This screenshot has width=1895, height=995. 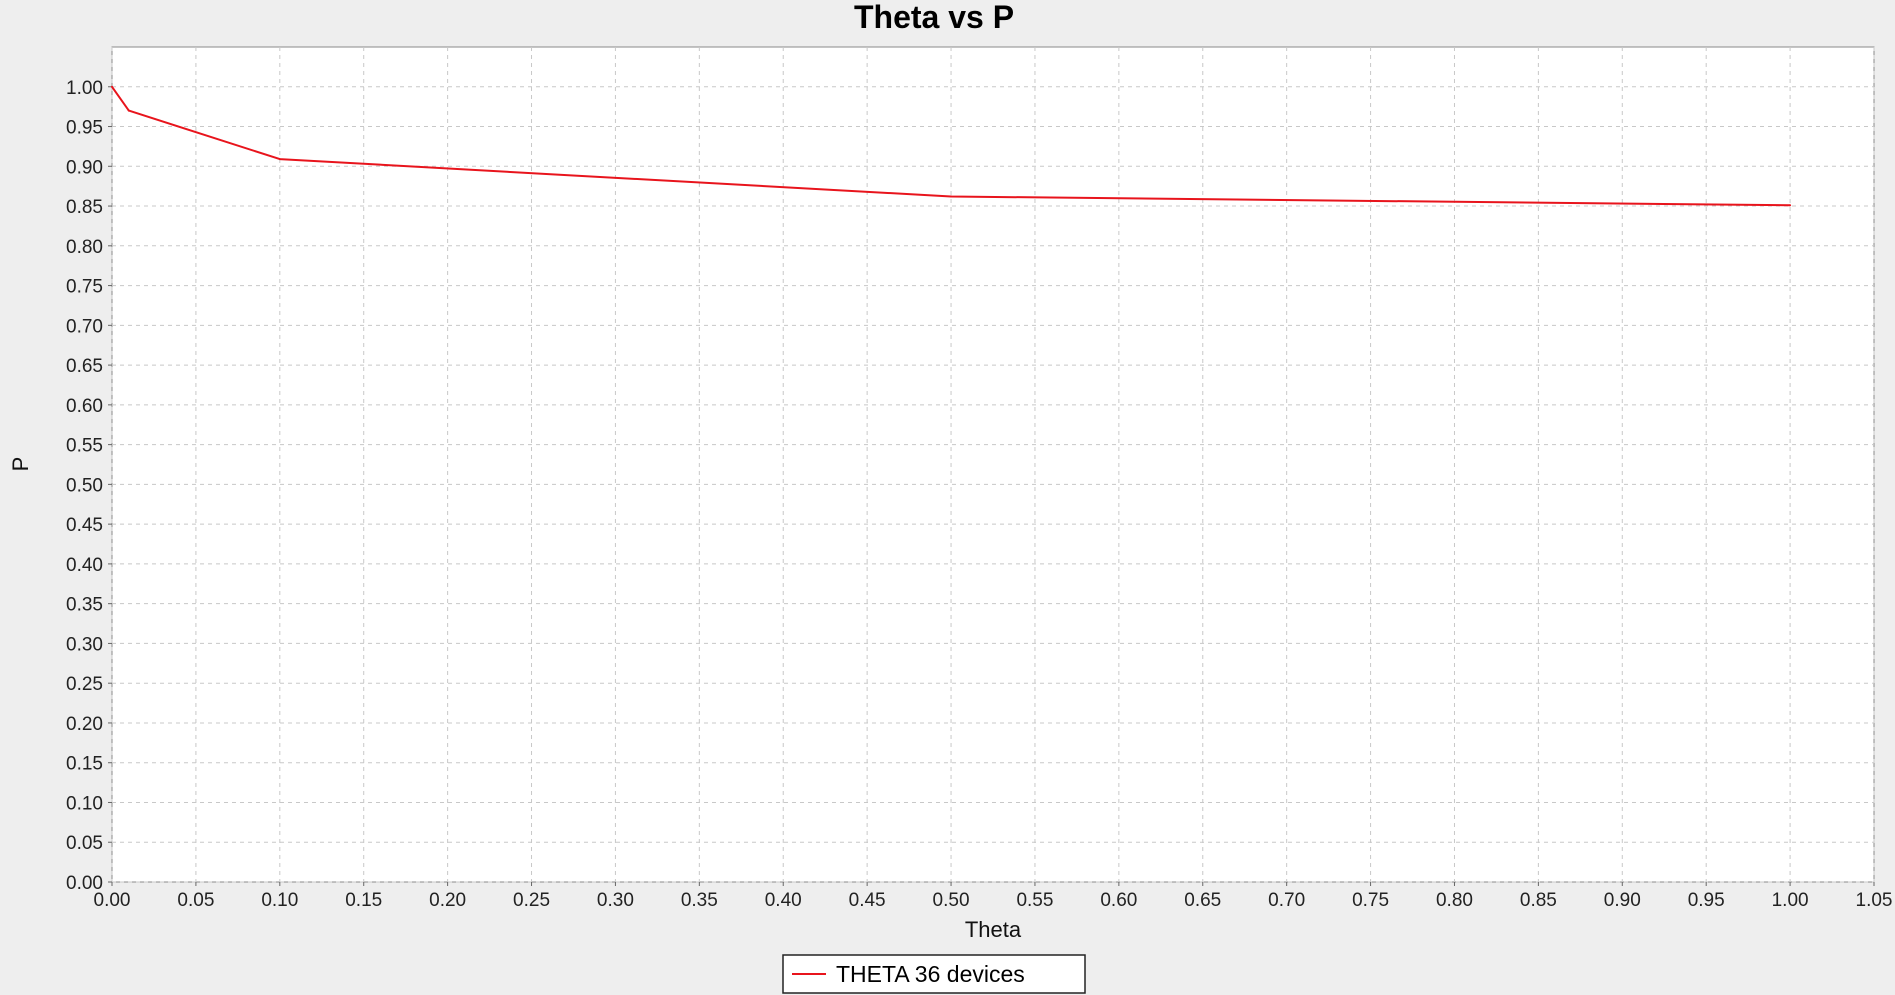 I want to click on chart-title: Theta vs P, so click(x=934, y=17).